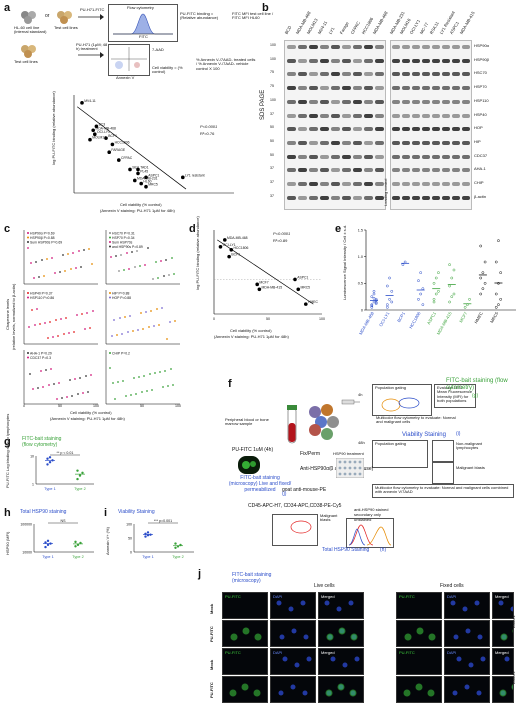  What do you see at coordinates (479, 182) in the screenshot?
I see `protein-label: CHIP` at bounding box center [479, 182].